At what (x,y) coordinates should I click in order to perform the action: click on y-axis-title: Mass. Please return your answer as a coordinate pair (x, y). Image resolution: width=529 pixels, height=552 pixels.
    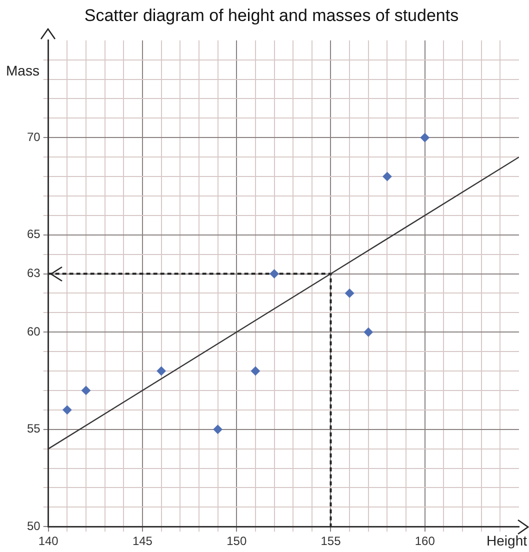
    Looking at the image, I should click on (23, 70).